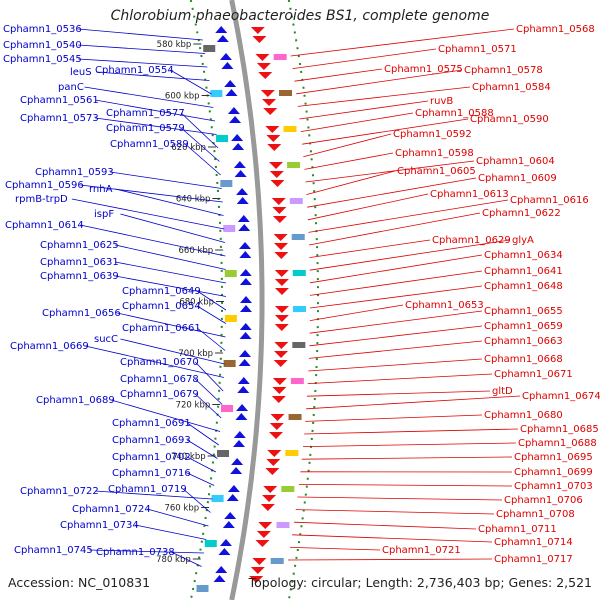 This screenshot has height=600, width=600. Describe the element at coordinates (517, 529) in the screenshot. I see `right-gene-label: Cphamn1_0711` at that location.